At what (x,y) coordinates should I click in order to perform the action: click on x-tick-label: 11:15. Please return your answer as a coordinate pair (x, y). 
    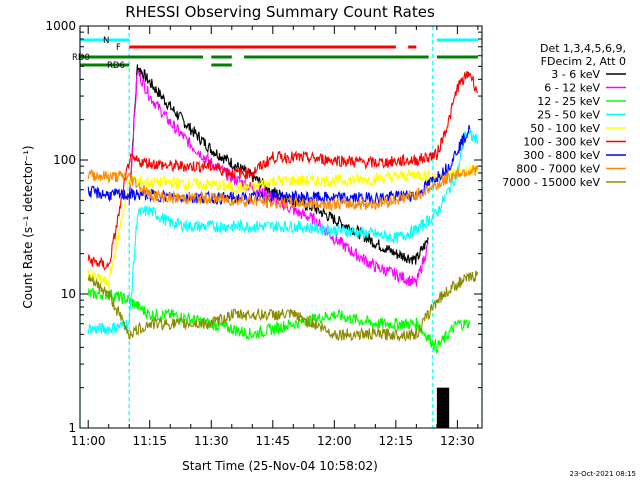
    Looking at the image, I should click on (149, 441).